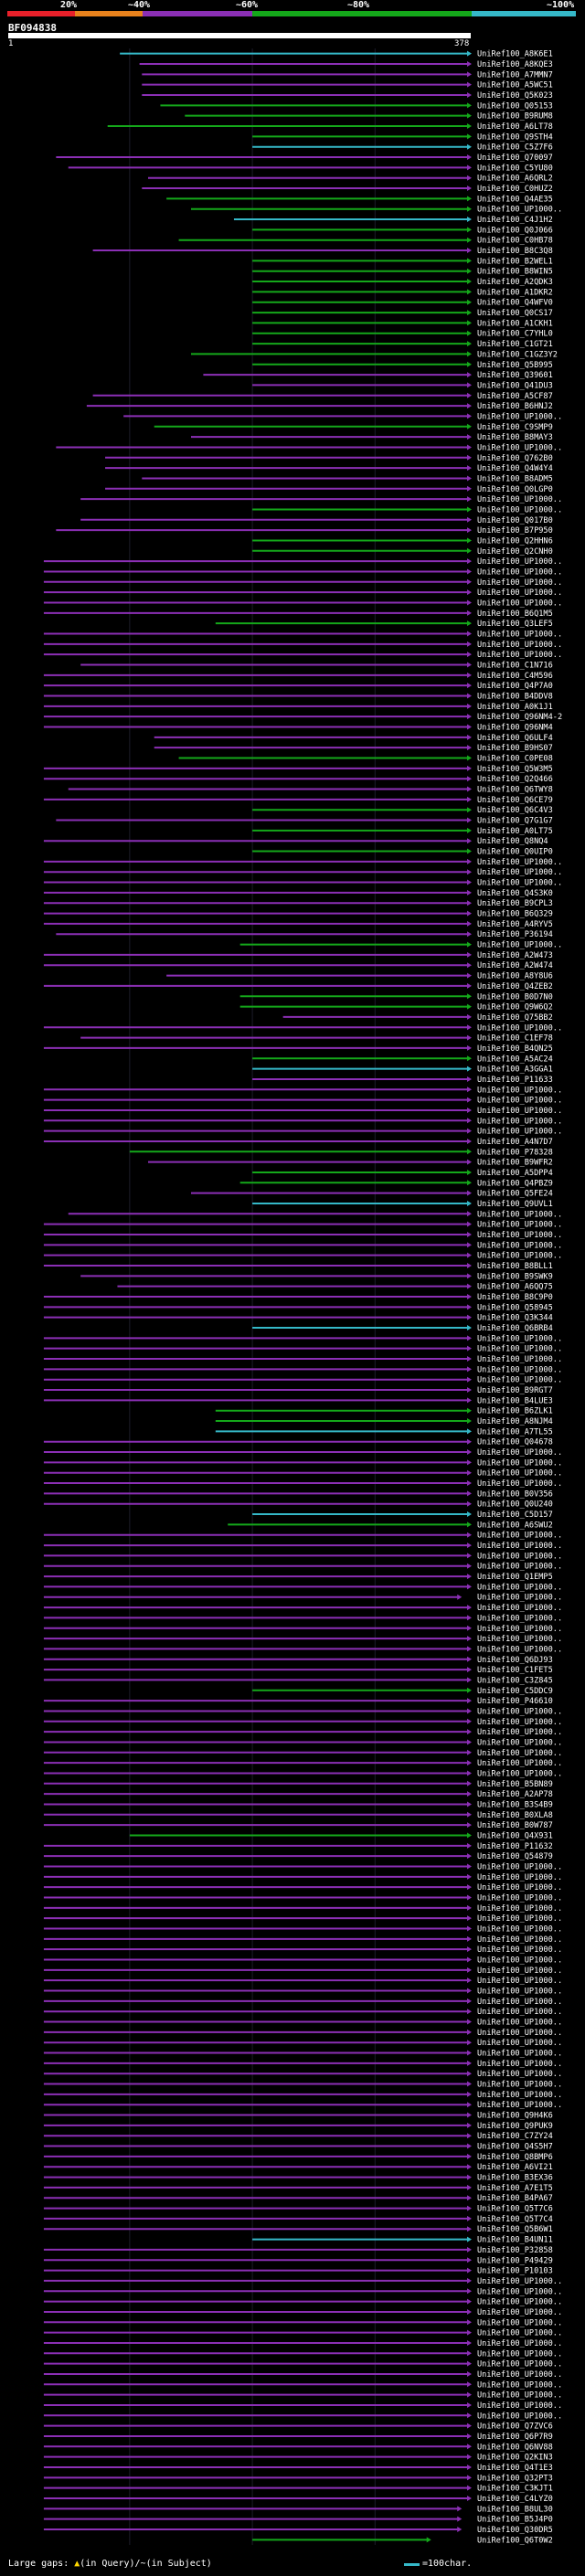 The width and height of the screenshot is (585, 2576). What do you see at coordinates (515, 323) in the screenshot?
I see `hit-label: UniRef100_A1CKH1` at bounding box center [515, 323].